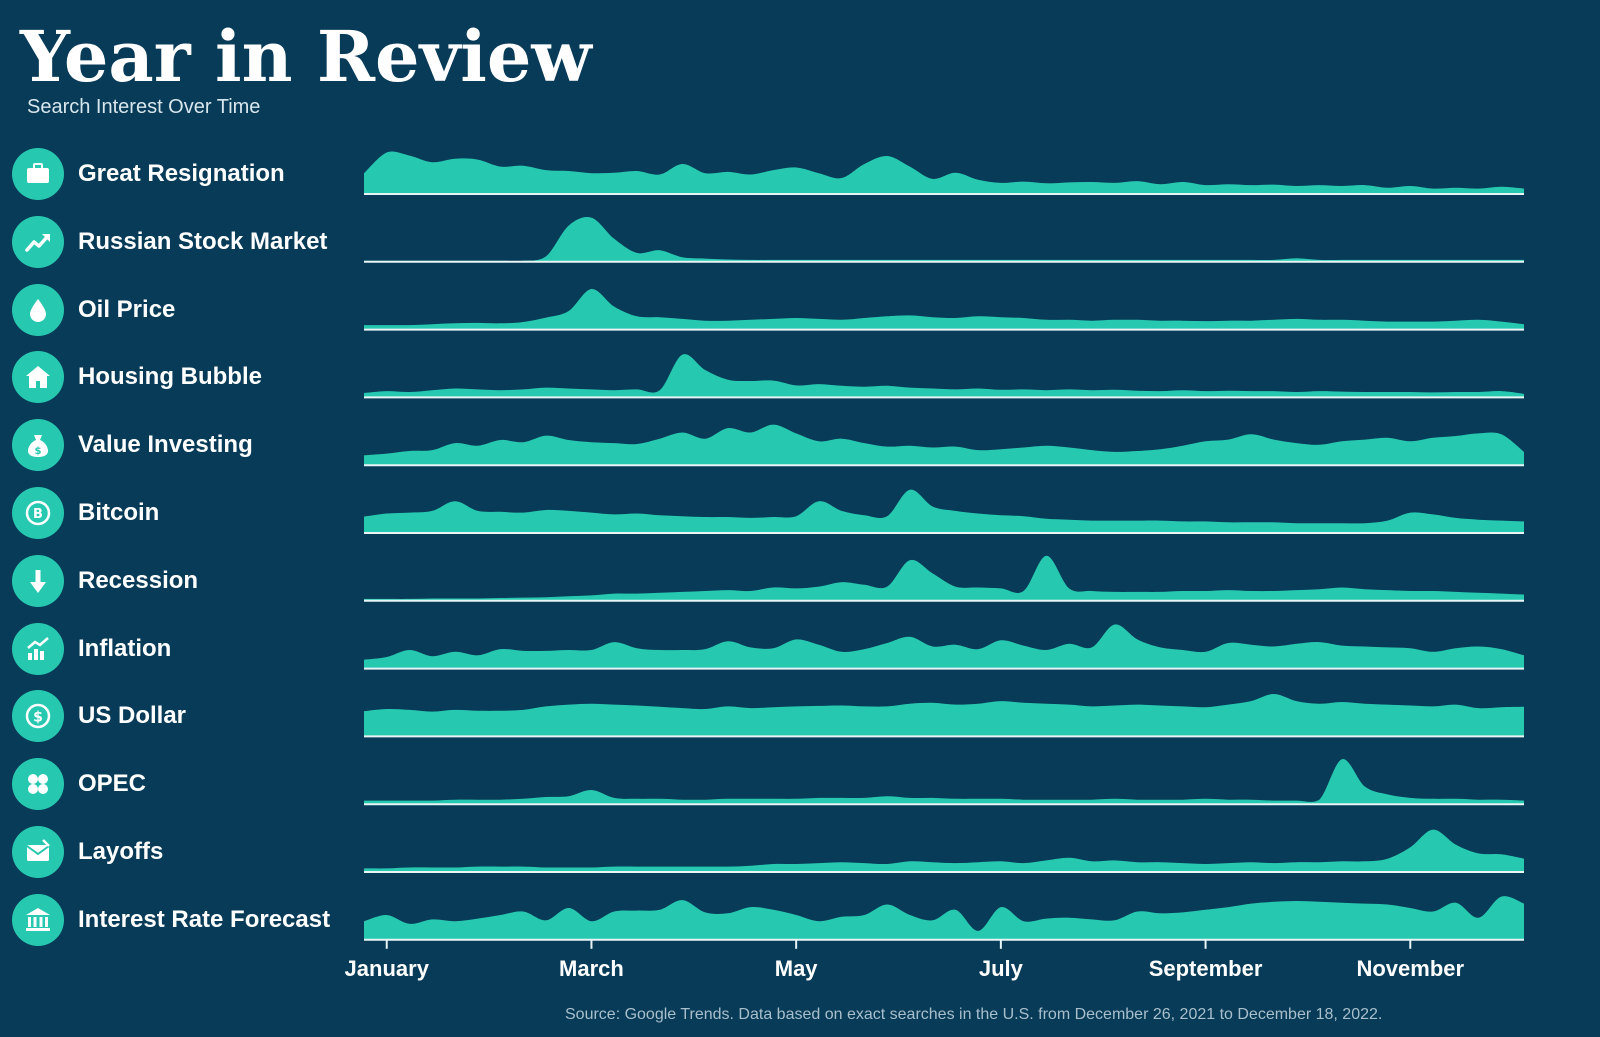 This screenshot has height=1037, width=1600. I want to click on series-label-great-resignation: Great Resignation, so click(148, 174).